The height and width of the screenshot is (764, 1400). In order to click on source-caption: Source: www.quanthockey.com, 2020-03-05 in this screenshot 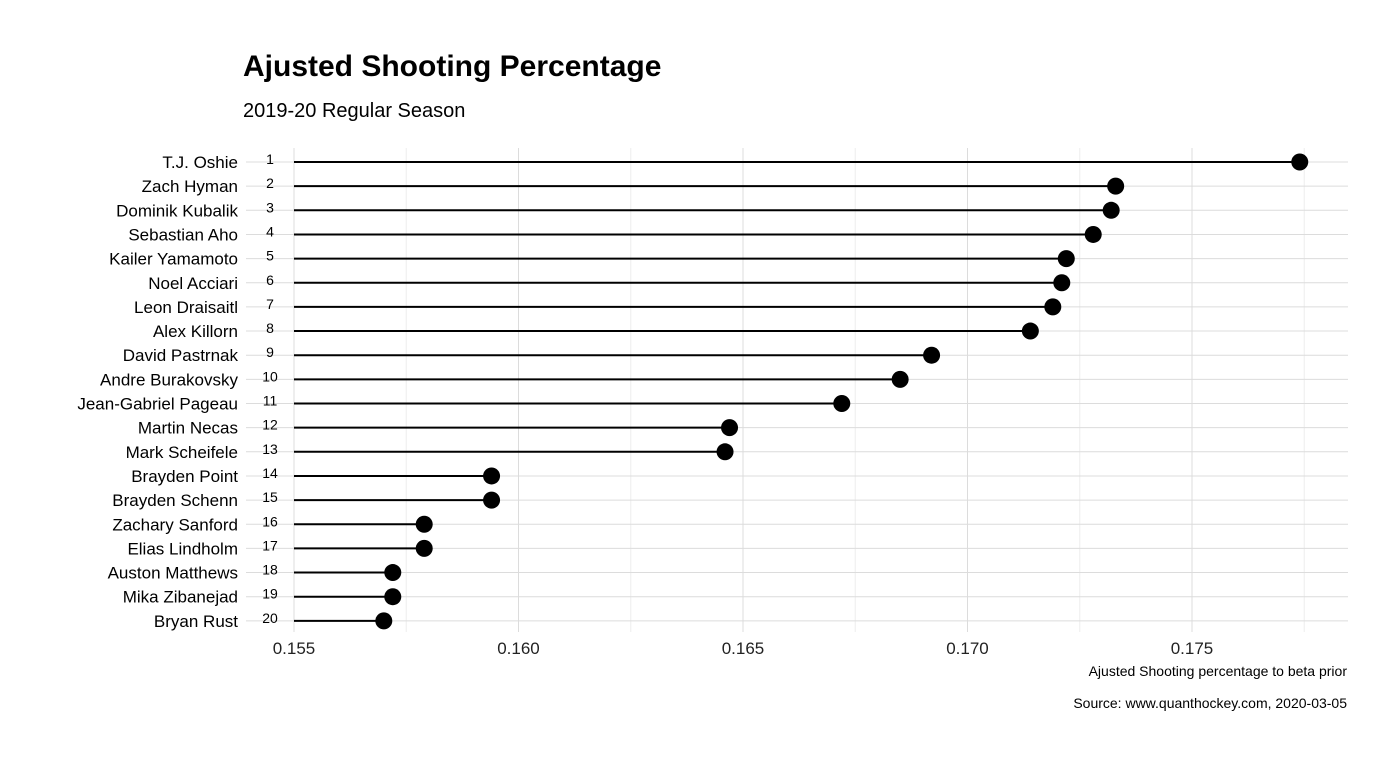, I will do `click(1210, 703)`.